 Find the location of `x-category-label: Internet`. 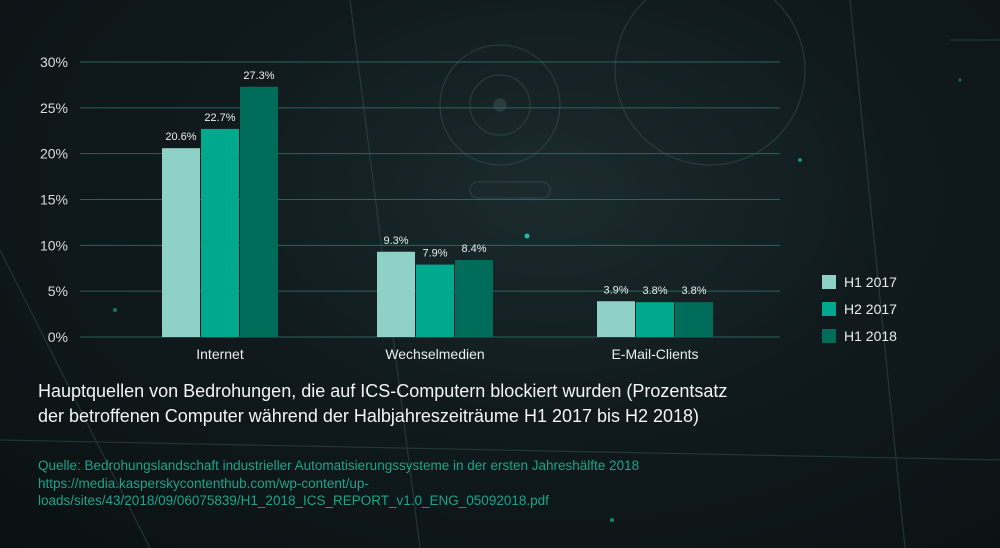

x-category-label: Internet is located at coordinates (220, 354).